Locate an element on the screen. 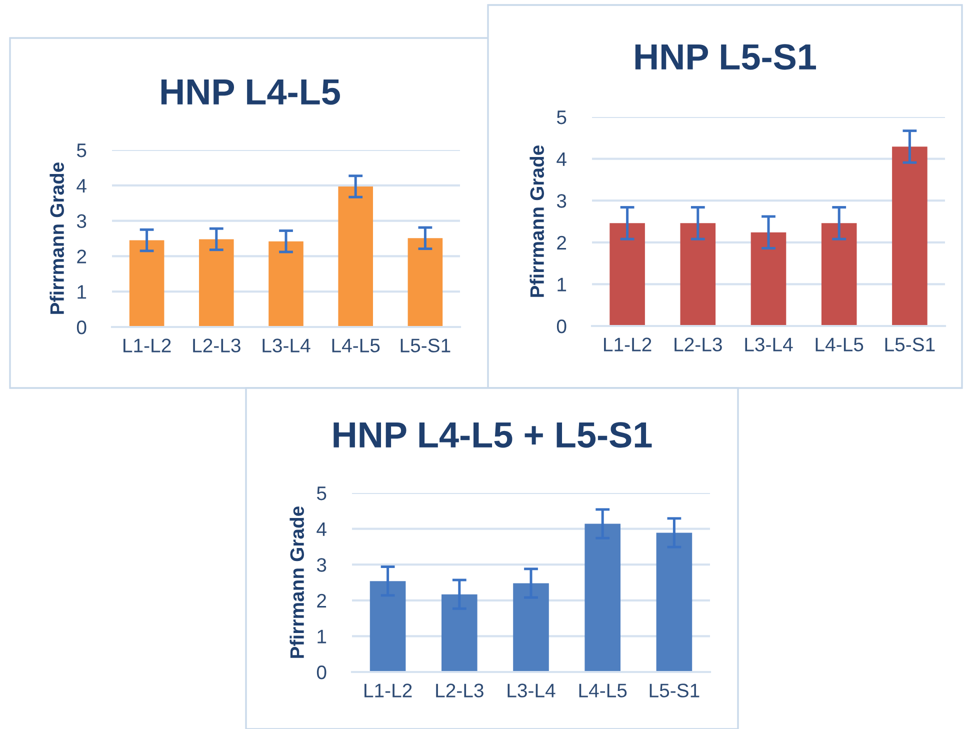 The image size is (965, 729). chart-title: HNP L4-L5 + L5-S1 is located at coordinates (493, 435).